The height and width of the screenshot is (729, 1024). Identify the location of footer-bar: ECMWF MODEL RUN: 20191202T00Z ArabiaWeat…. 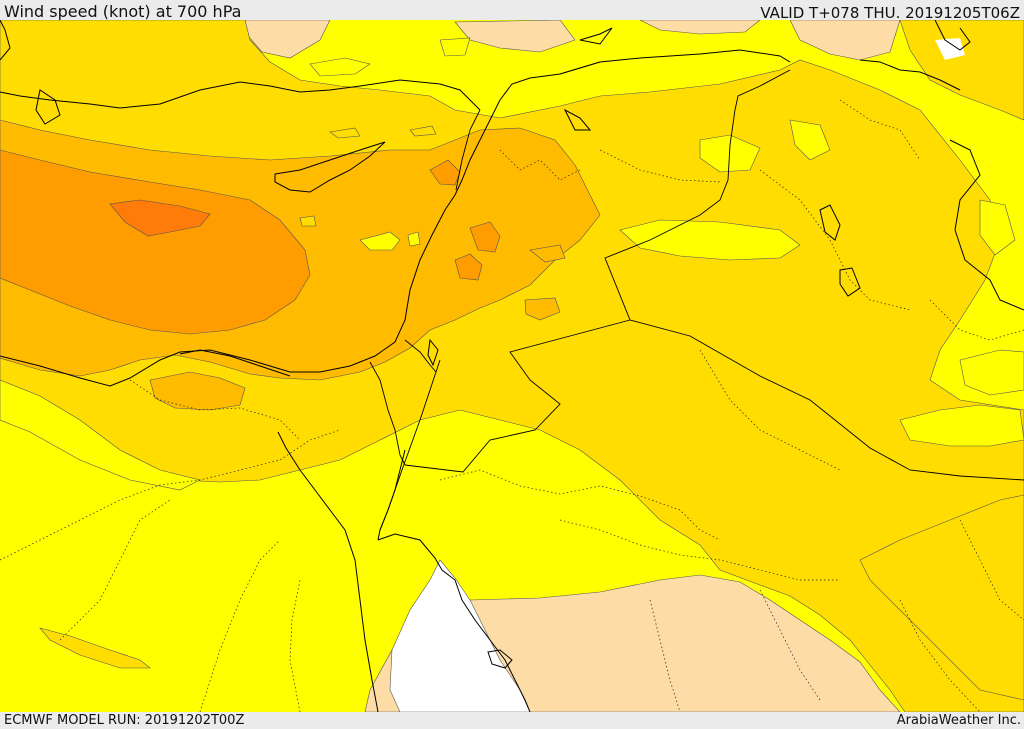
(512, 720).